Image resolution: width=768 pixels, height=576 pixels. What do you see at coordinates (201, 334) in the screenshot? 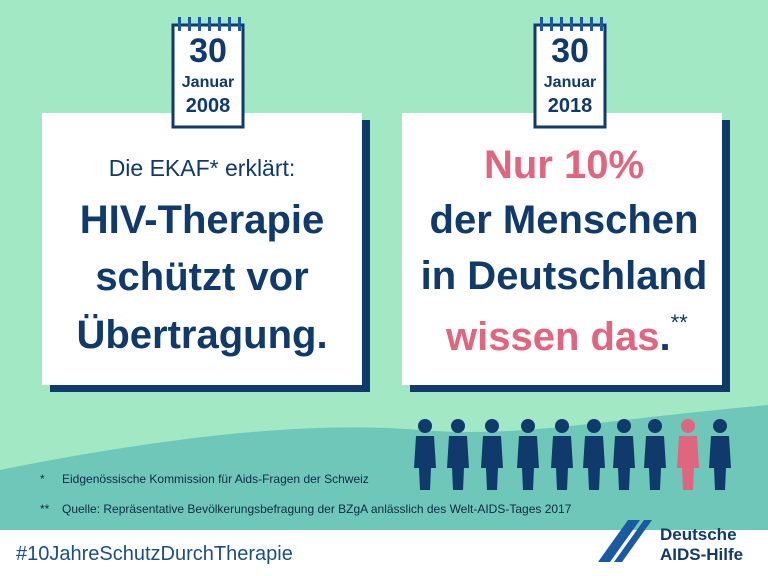
I see `headline-line: Übertragung.` at bounding box center [201, 334].